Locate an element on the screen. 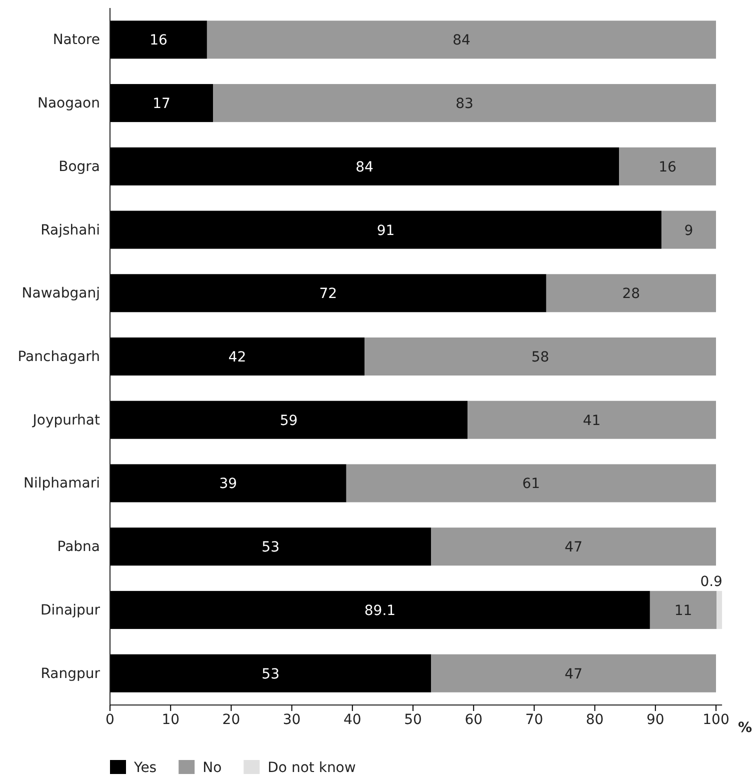 The image size is (755, 778). data-label: 91 is located at coordinates (385, 230).